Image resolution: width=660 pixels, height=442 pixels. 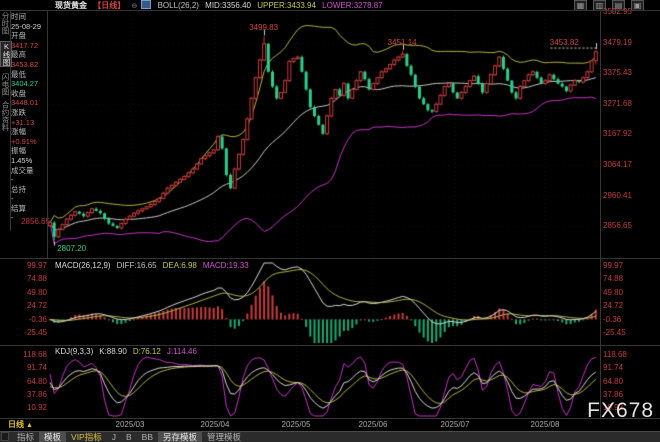 What do you see at coordinates (613, 265) in the screenshot?
I see `macd-axis-label: 99.97` at bounding box center [613, 265].